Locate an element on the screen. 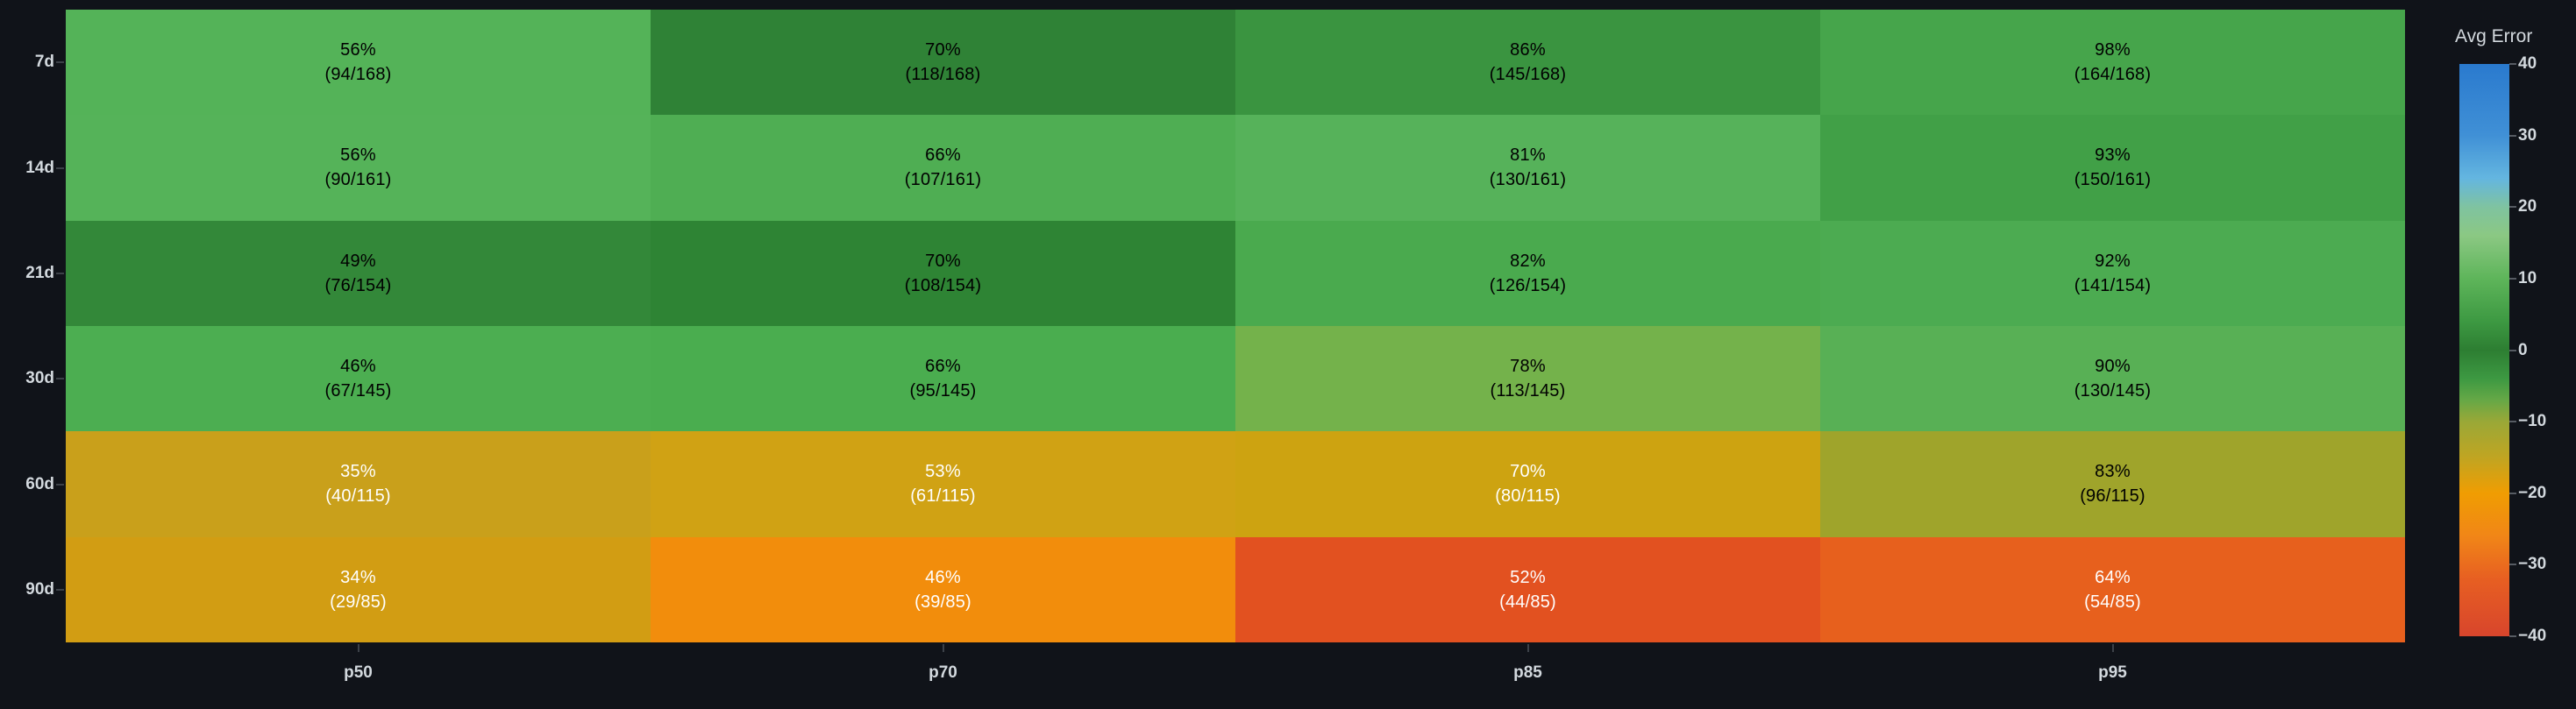 The width and height of the screenshot is (2576, 709). y-tick-label-7d: 7d is located at coordinates (44, 62).